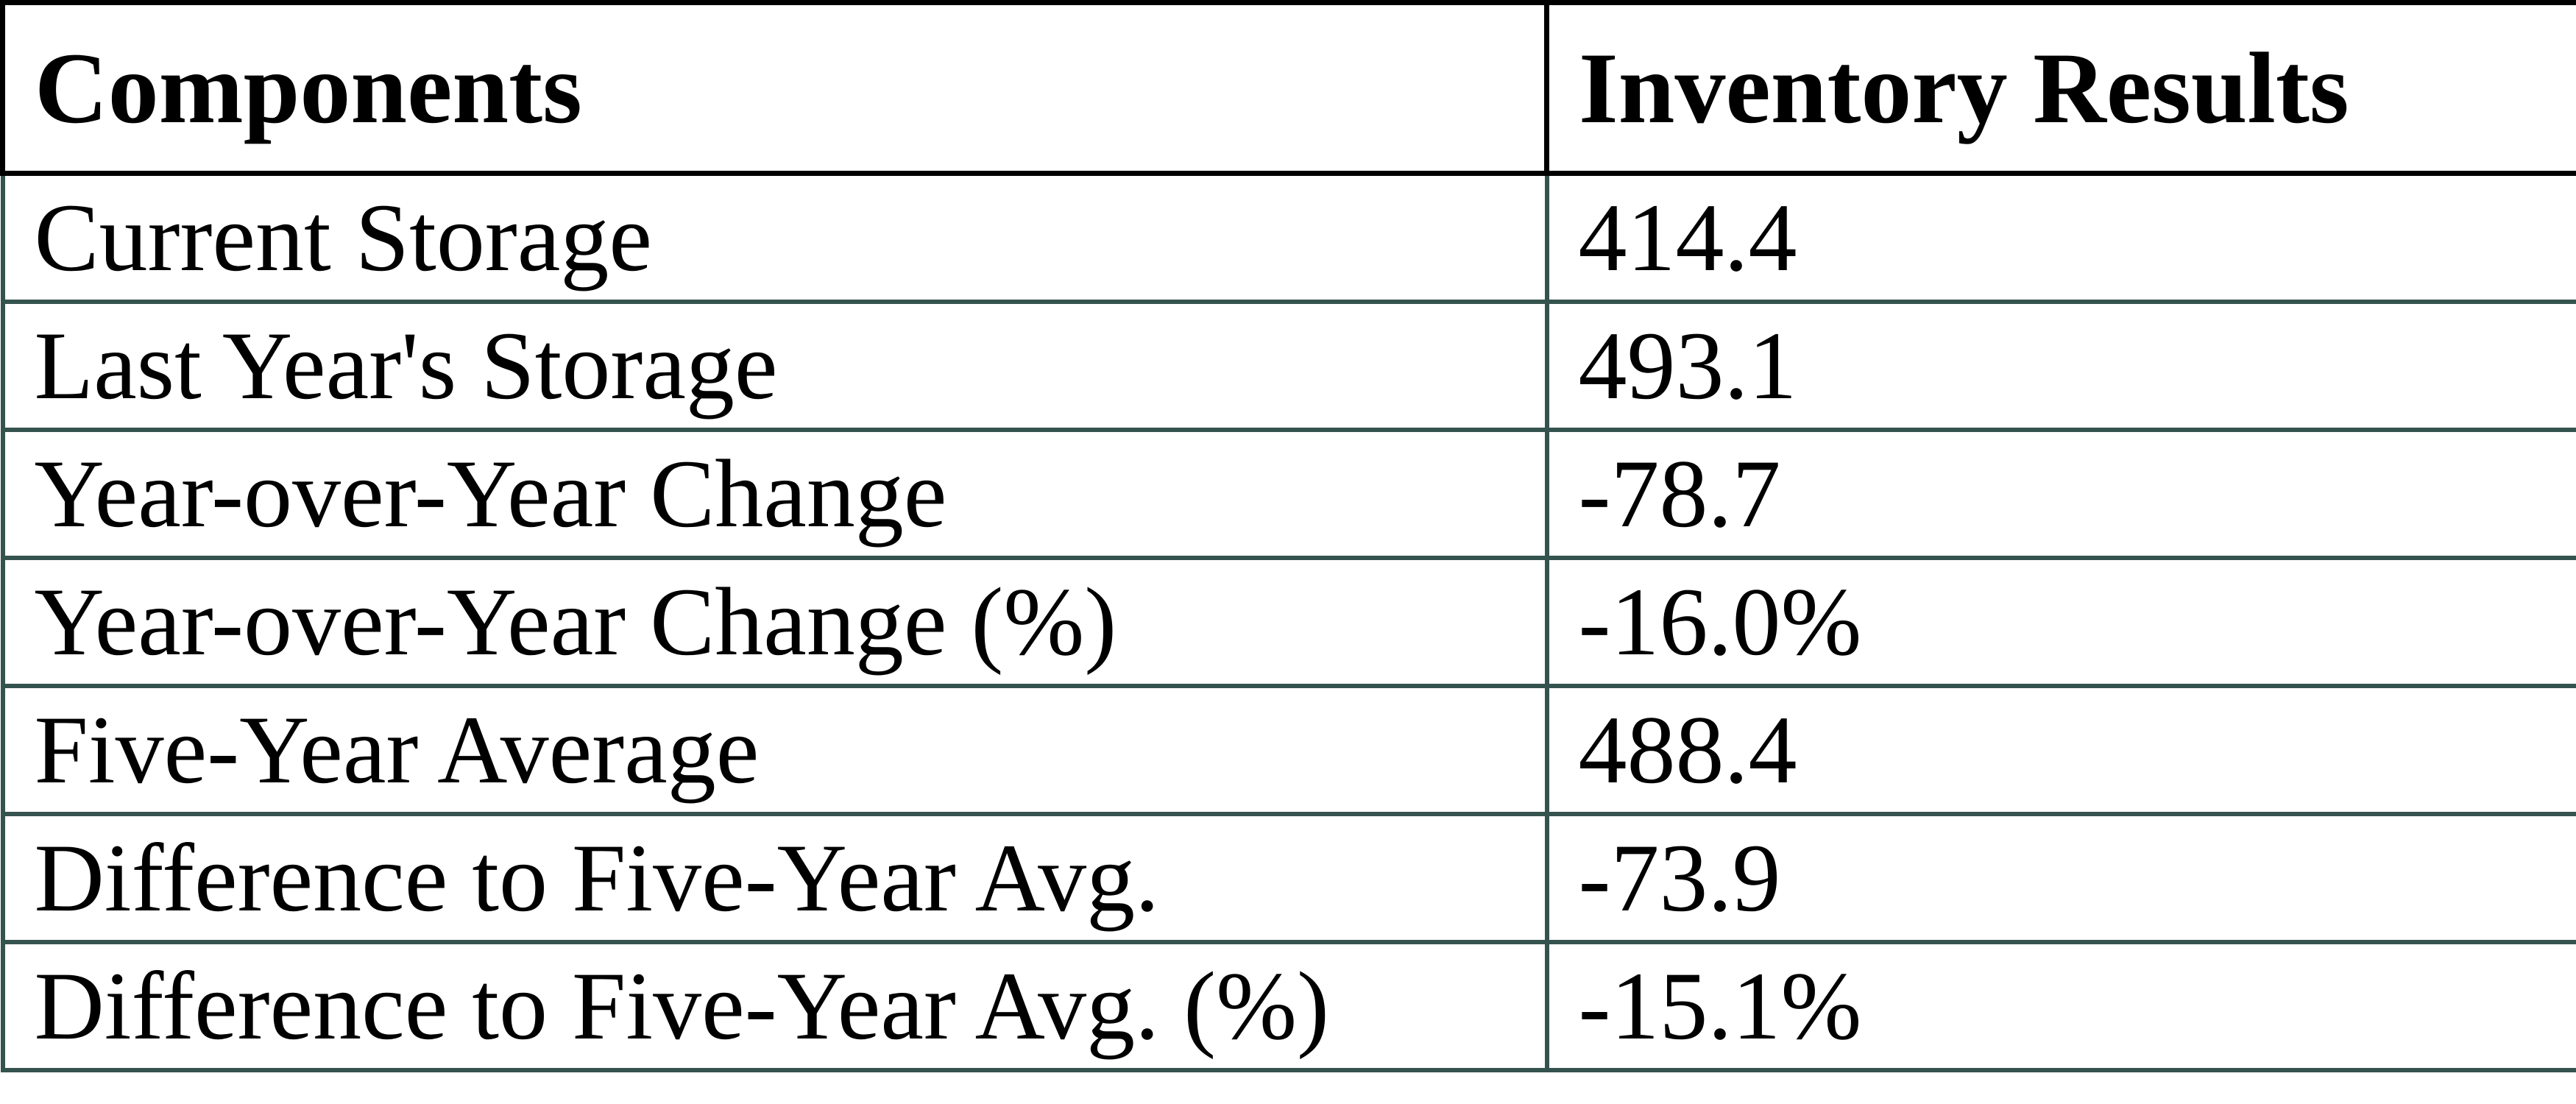  What do you see at coordinates (2060, 88) in the screenshot?
I see `column-header-inventory-results: Inventory Results` at bounding box center [2060, 88].